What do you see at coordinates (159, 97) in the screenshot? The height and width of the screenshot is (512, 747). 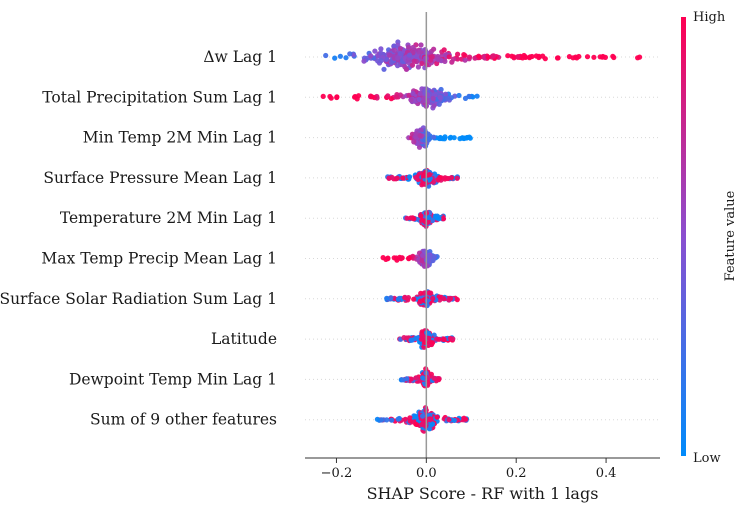 I see `feature-label: Total Precipitation Sum Lag 1` at bounding box center [159, 97].